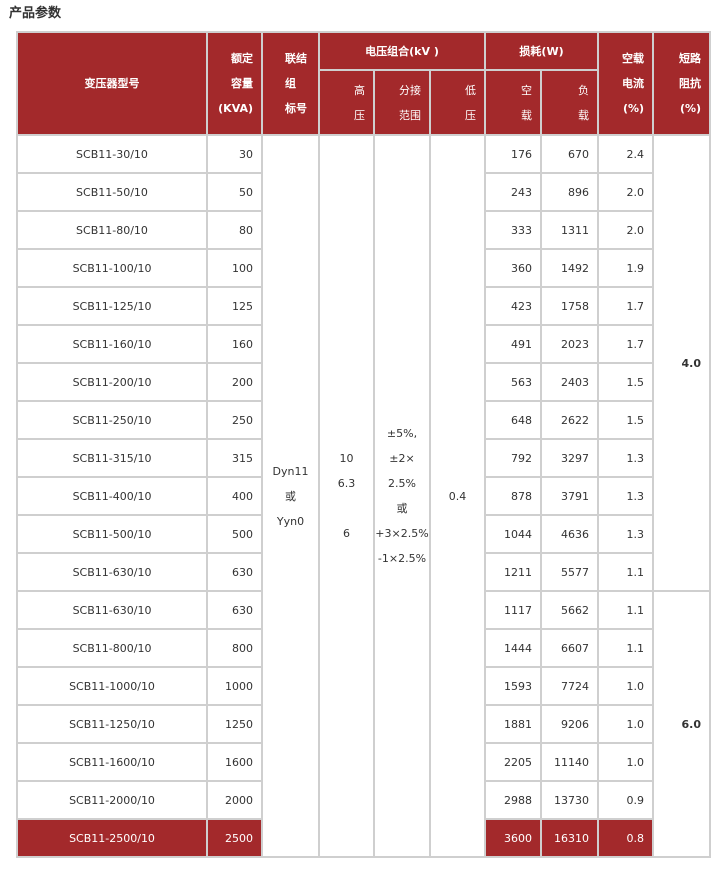 The image size is (725, 893). Describe the element at coordinates (402, 102) in the screenshot. I see `header-tap: 分接 范围` at that location.